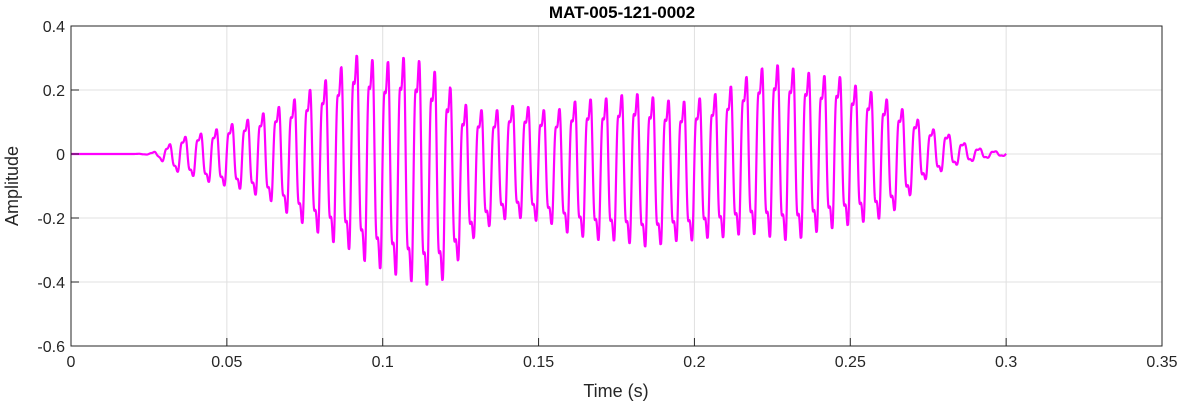  Describe the element at coordinates (54, 27) in the screenshot. I see `y-tick-label: 0.4` at that location.